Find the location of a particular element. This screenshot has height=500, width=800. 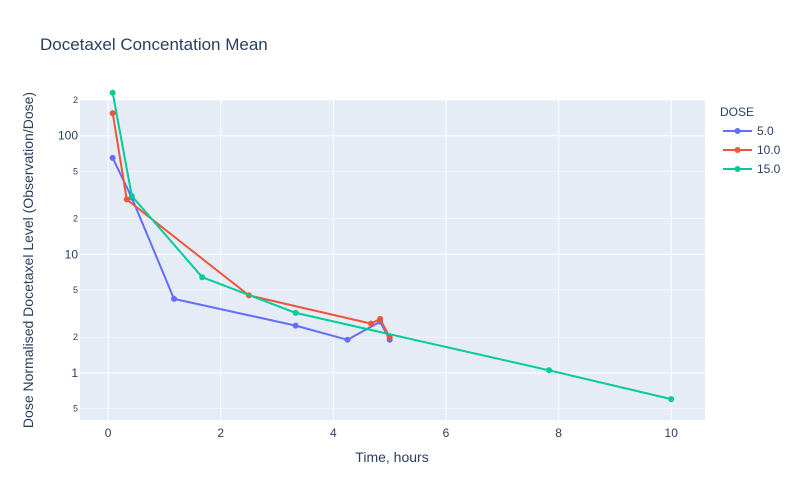

x-tick-label: 8 is located at coordinates (558, 433).